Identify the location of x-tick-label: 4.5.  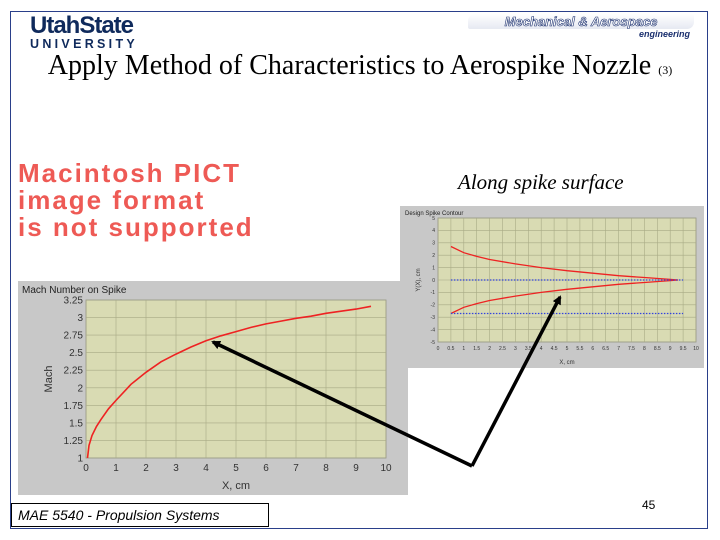
(554, 349).